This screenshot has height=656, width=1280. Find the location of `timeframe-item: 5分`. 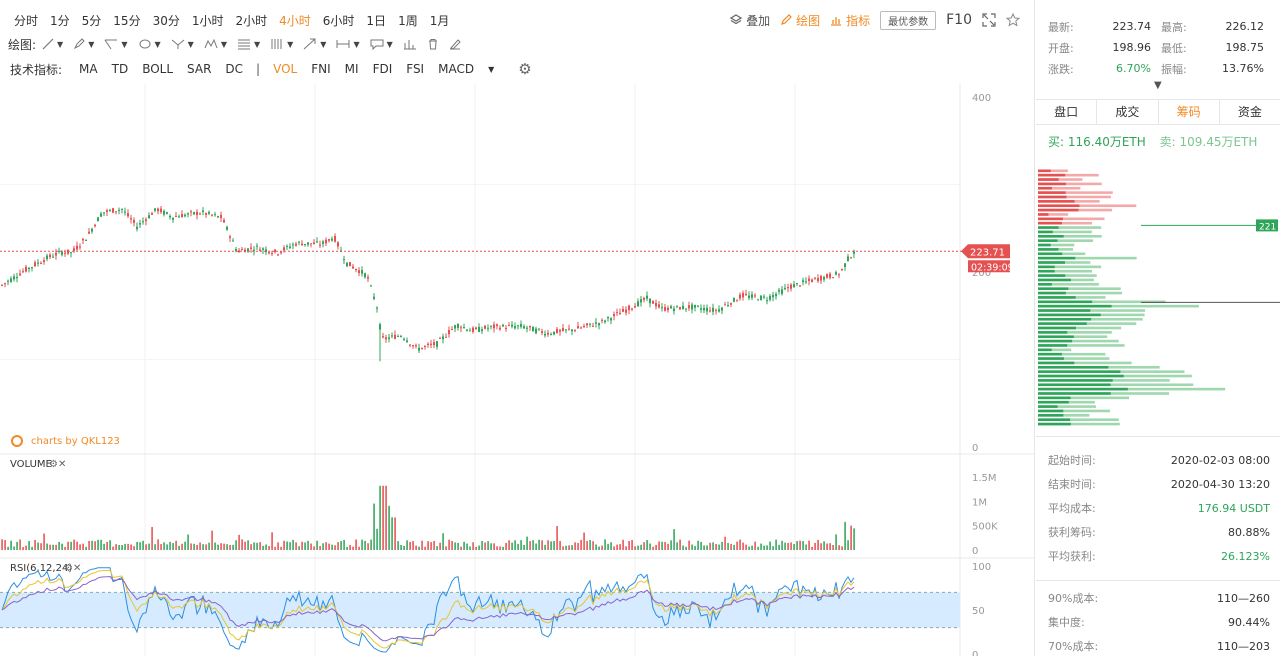

timeframe-item: 5分 is located at coordinates (91, 20).